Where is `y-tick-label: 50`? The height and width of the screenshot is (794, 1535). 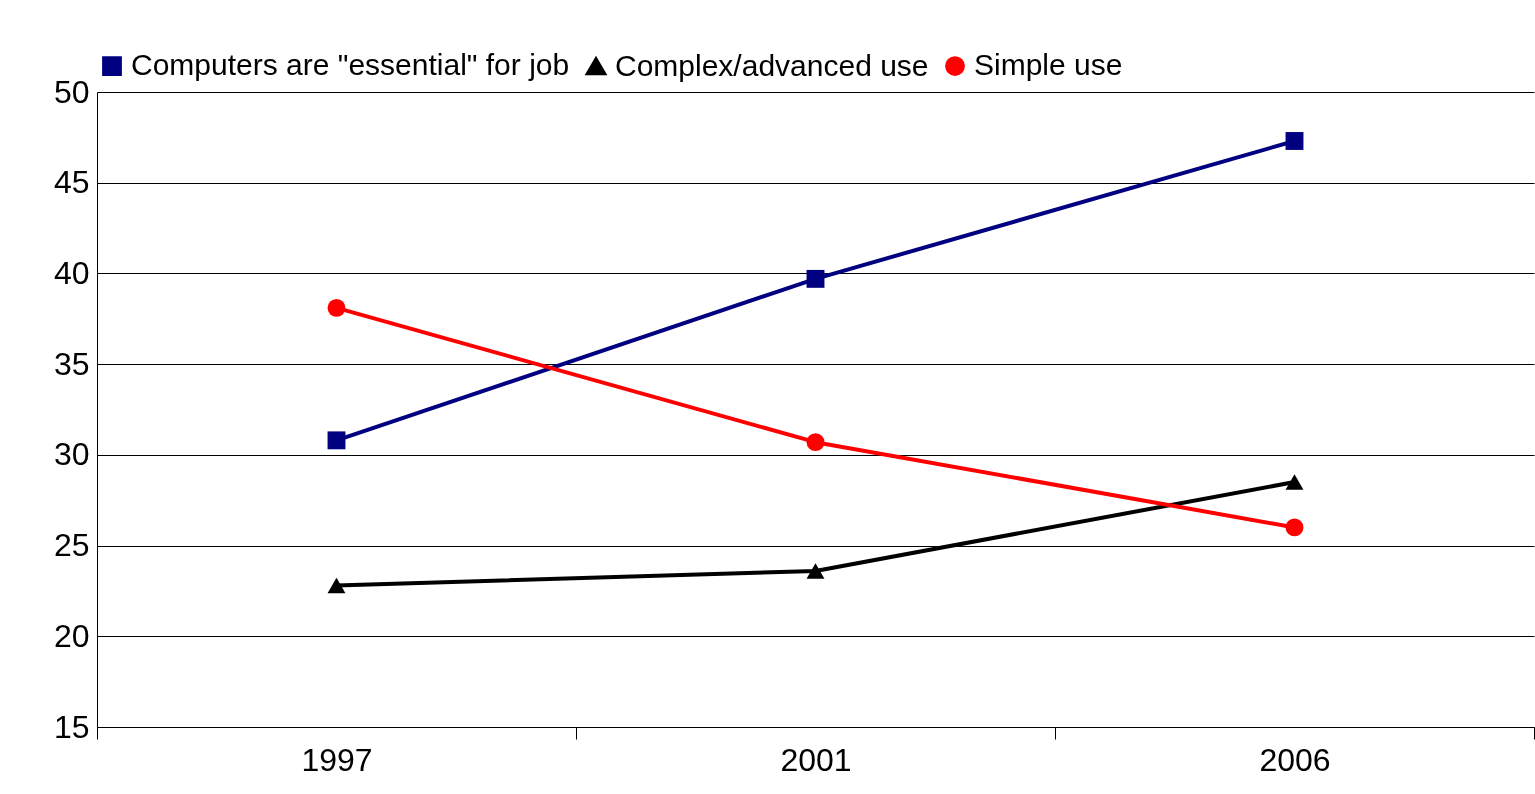
y-tick-label: 50 is located at coordinates (71, 91).